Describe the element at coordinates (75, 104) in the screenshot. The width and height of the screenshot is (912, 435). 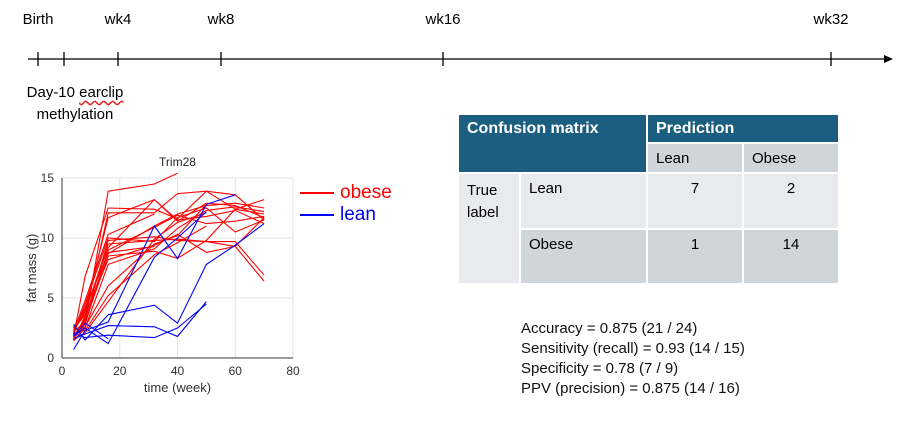
I see `day10-label: Day-10 earclip methylation` at that location.